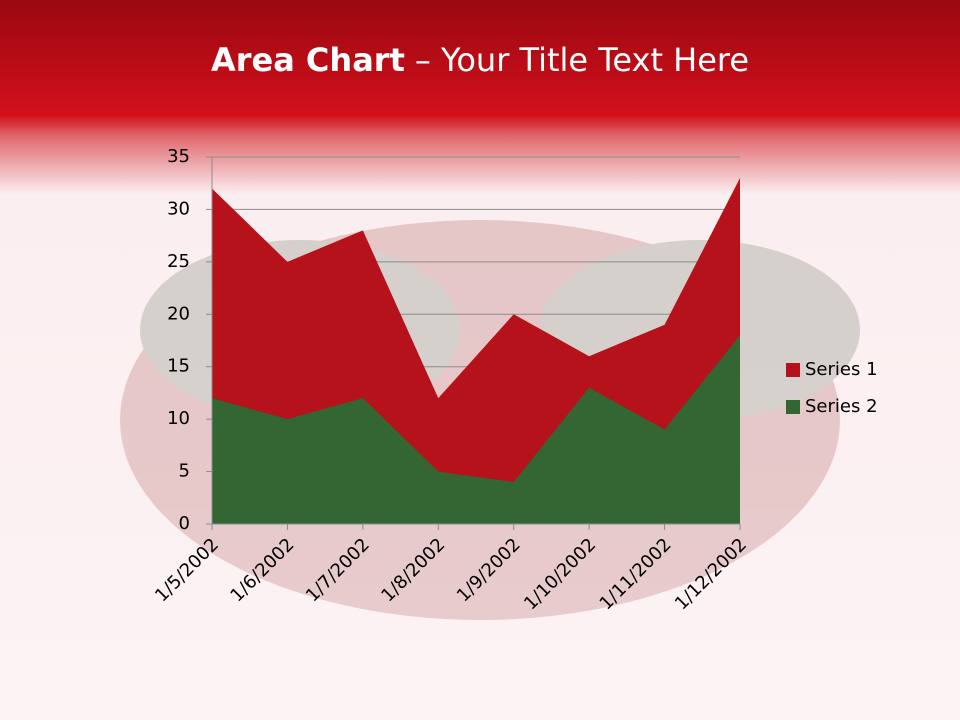 The height and width of the screenshot is (720, 960). Describe the element at coordinates (476, 429) in the screenshot. I see `area` at that location.